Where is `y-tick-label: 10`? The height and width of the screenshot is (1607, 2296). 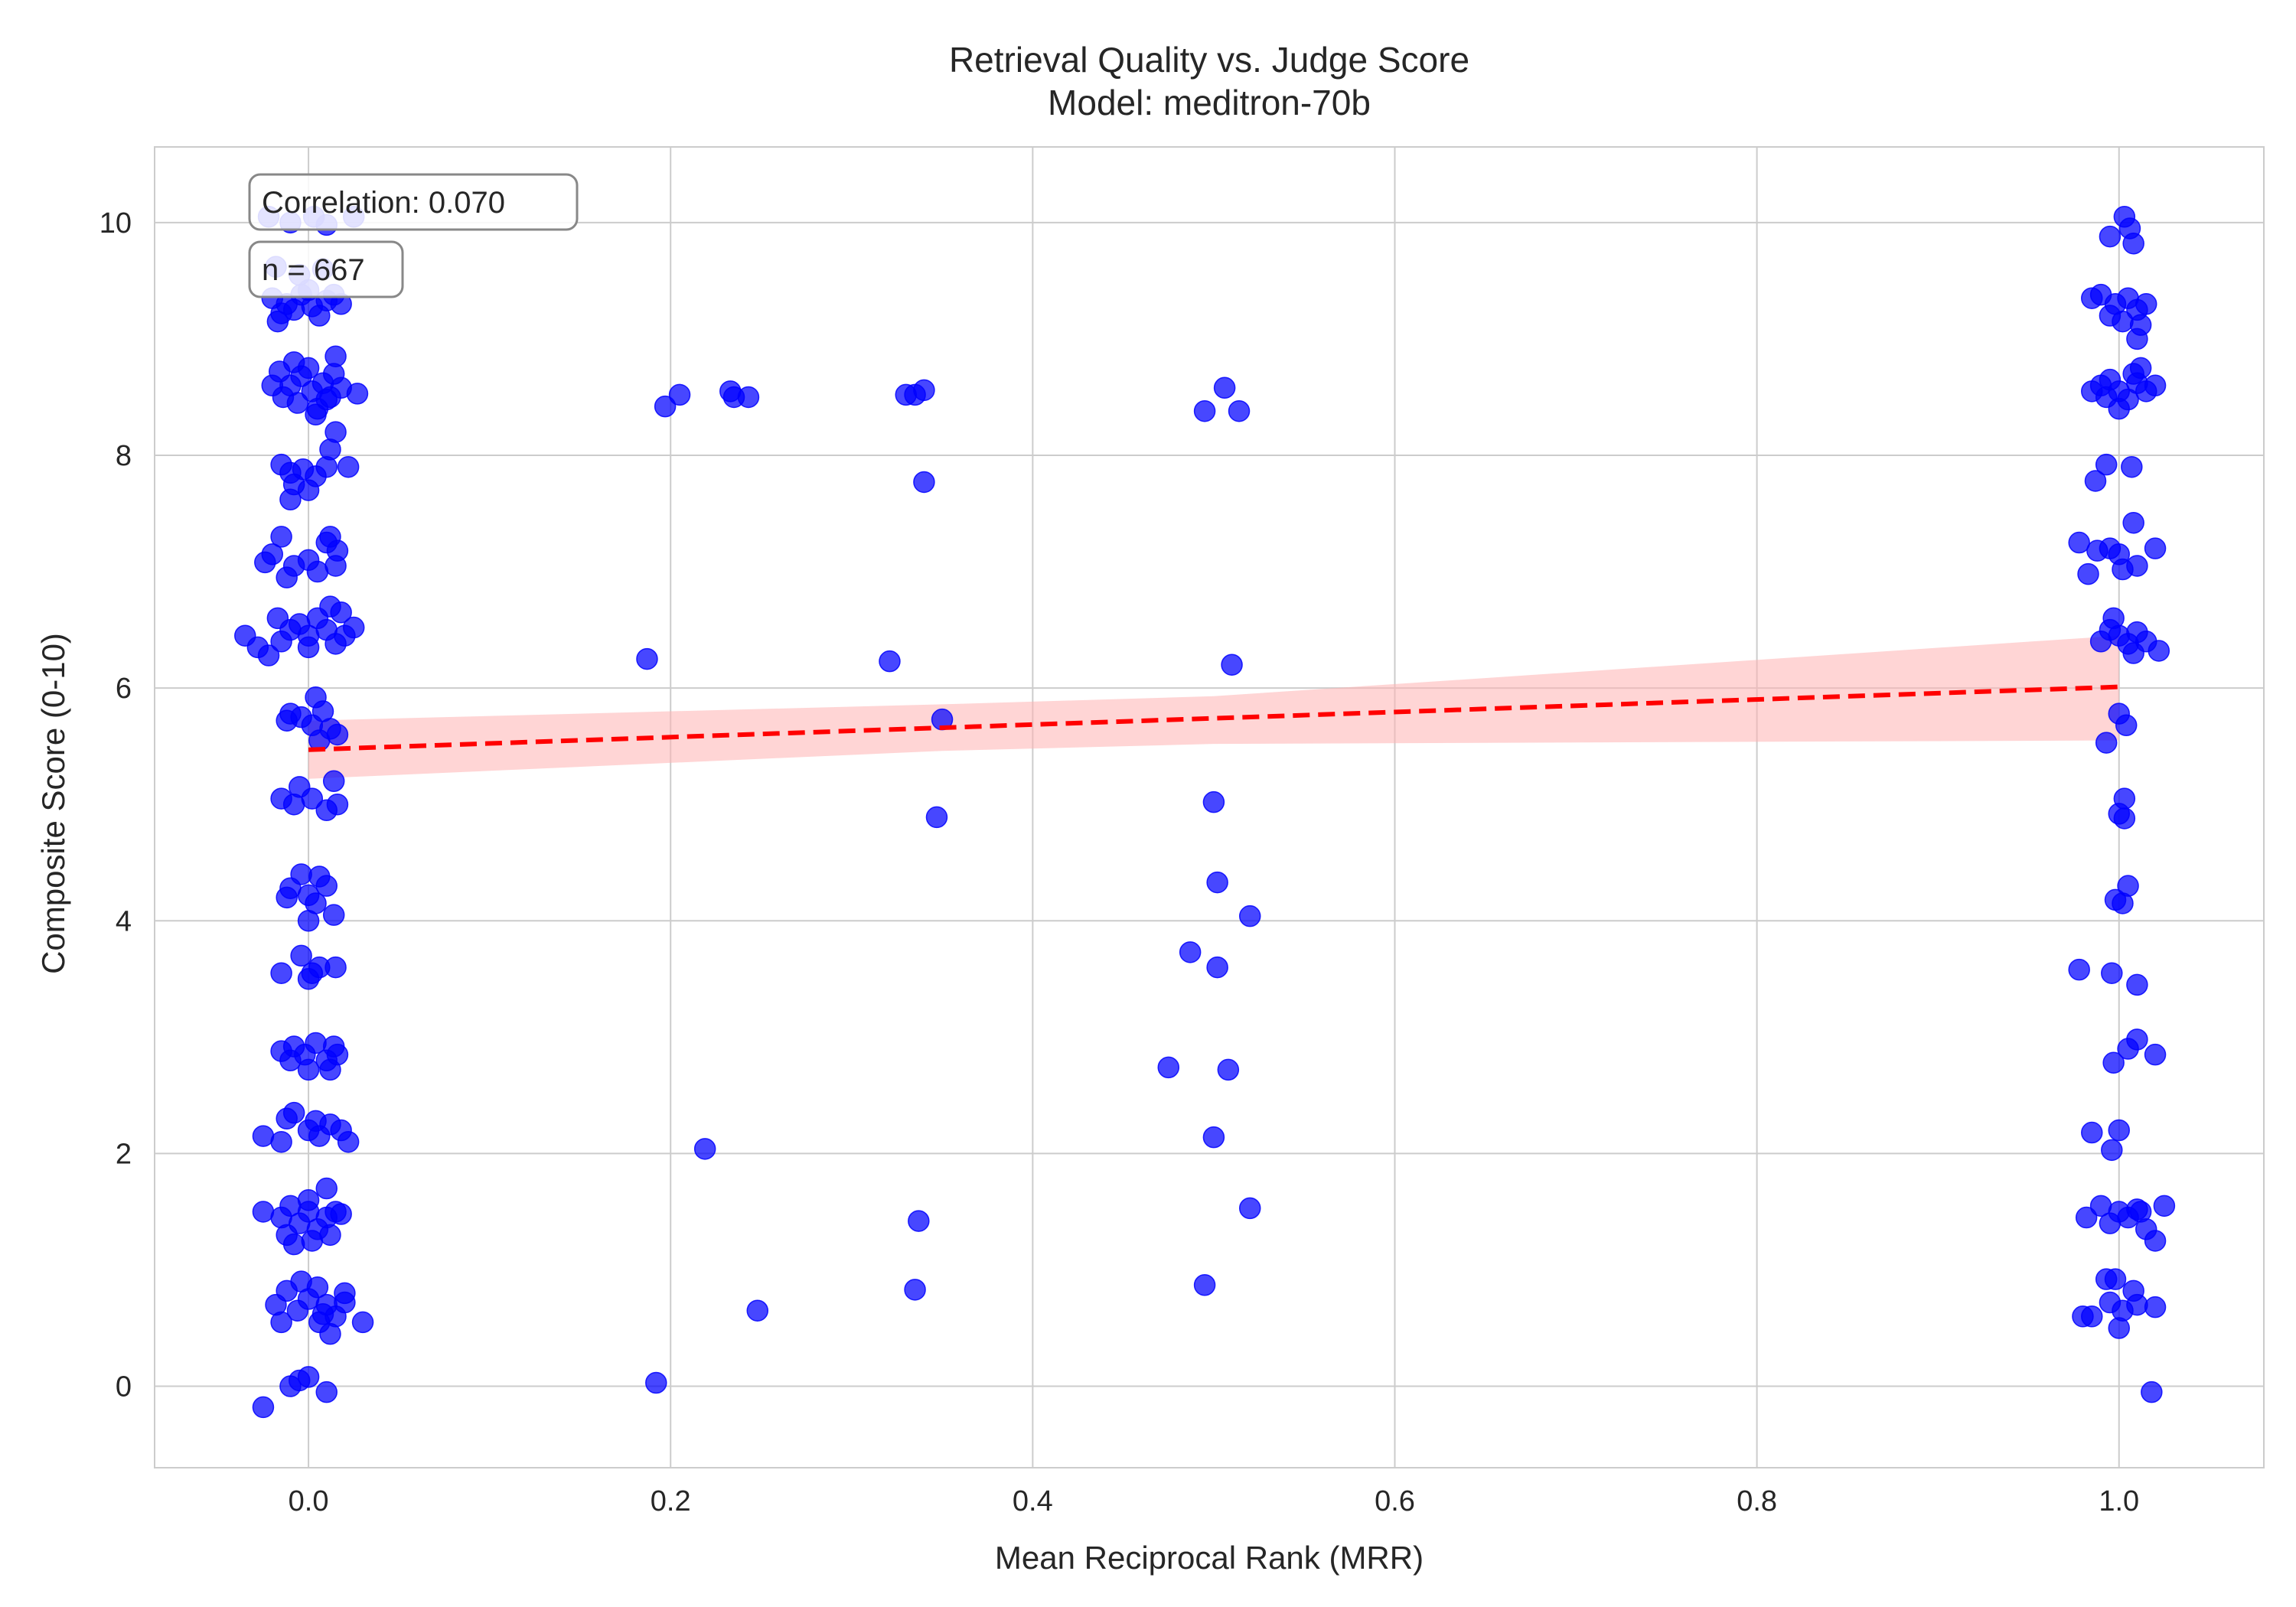 y-tick-label: 10 is located at coordinates (115, 223).